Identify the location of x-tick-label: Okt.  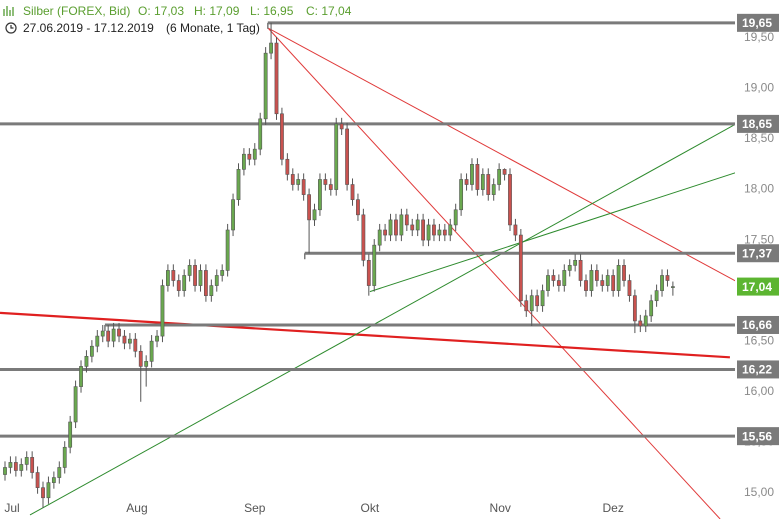
(370, 508).